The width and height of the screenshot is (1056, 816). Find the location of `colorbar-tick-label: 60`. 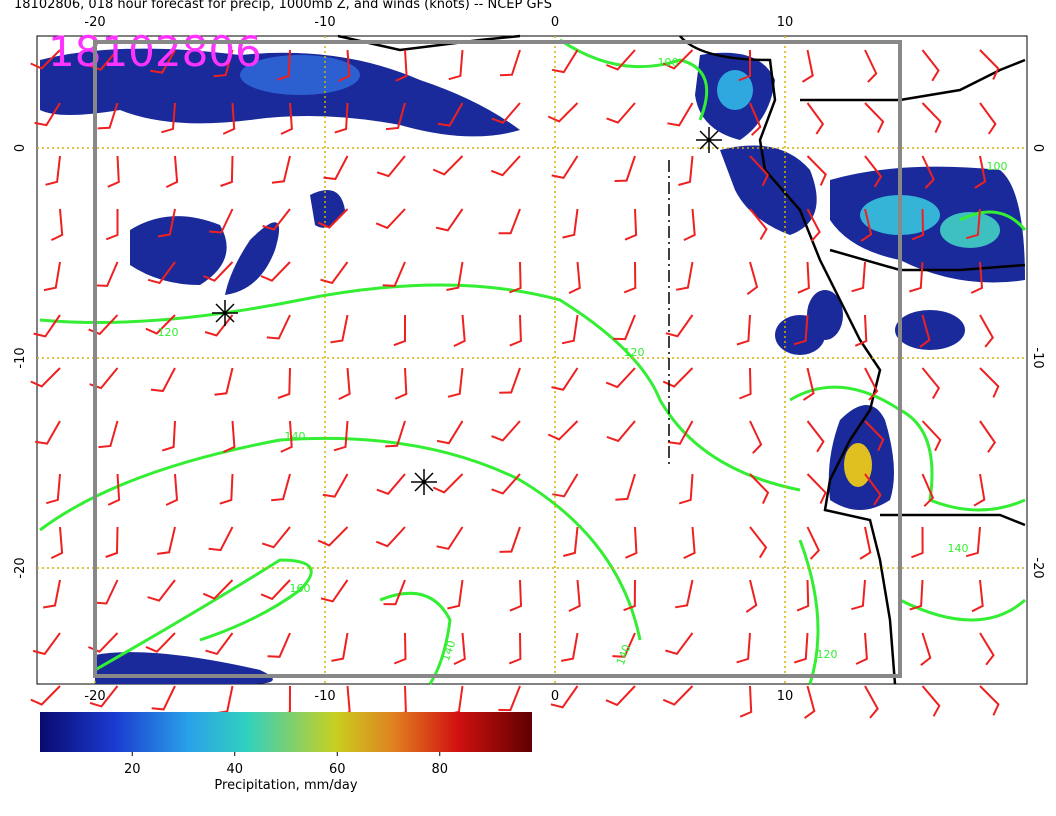

colorbar-tick-label: 60 is located at coordinates (337, 769).